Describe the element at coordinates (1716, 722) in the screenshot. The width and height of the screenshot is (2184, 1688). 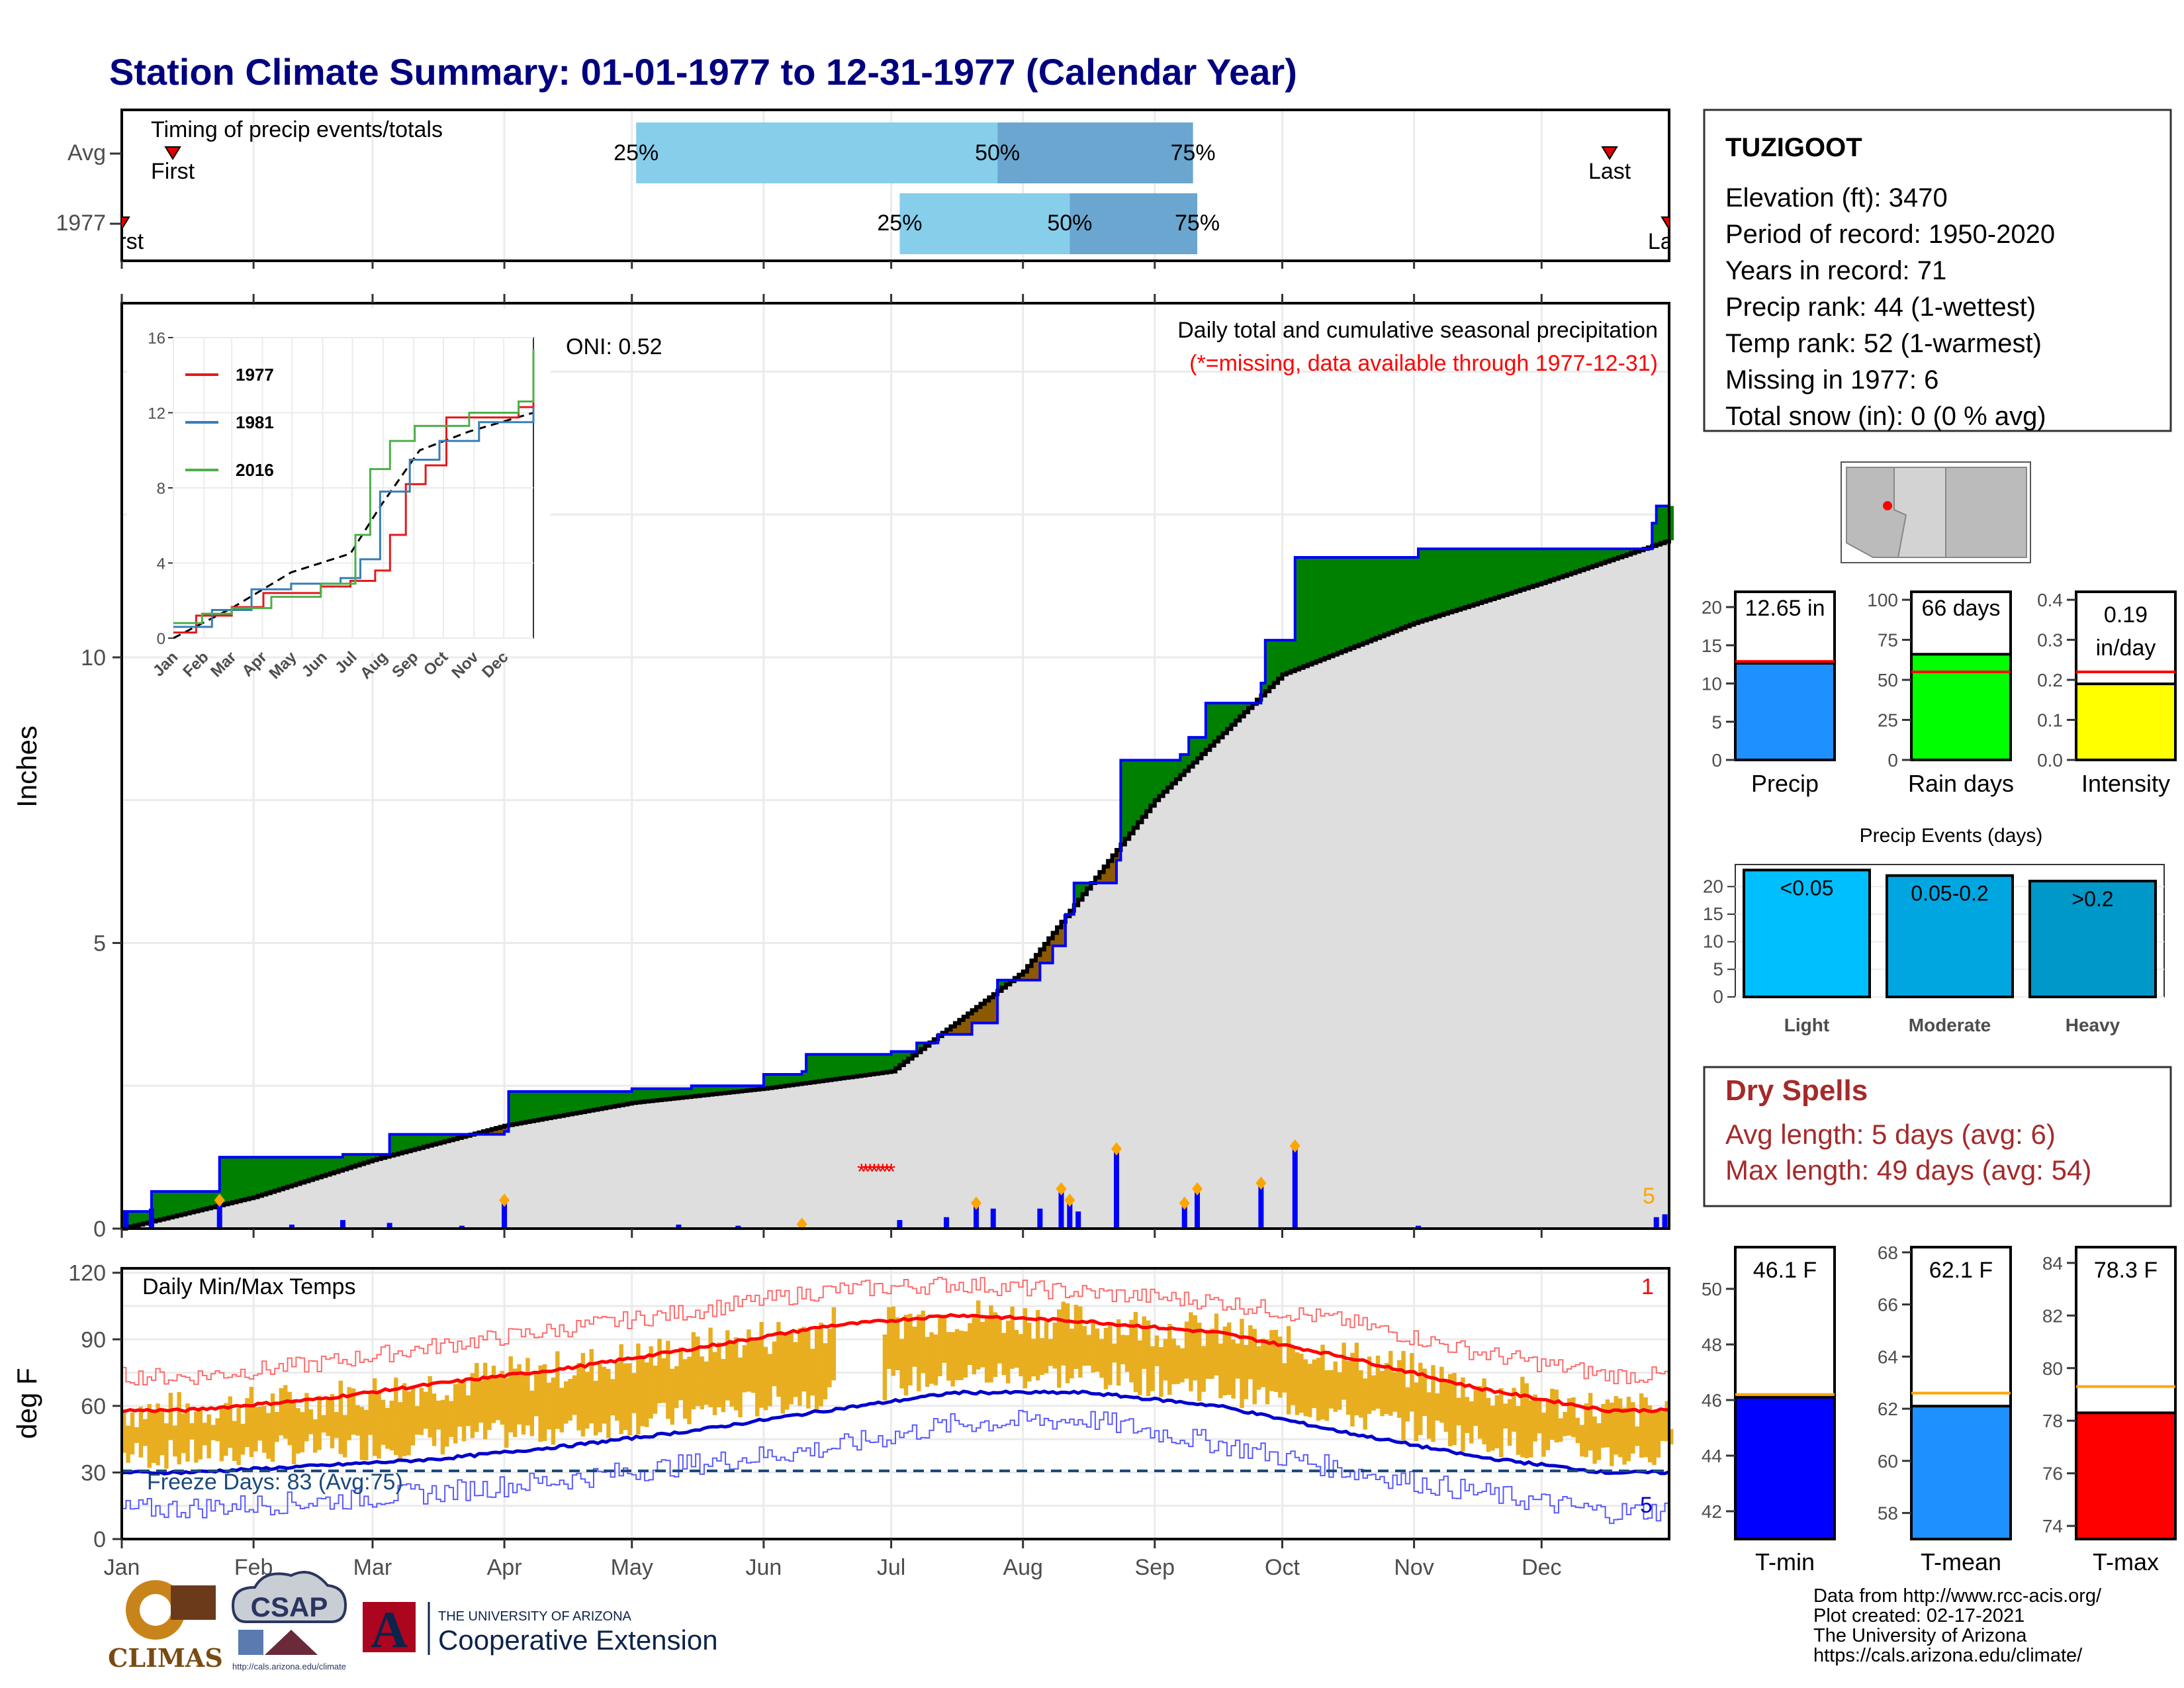
I see `summary-ytick: 5` at that location.